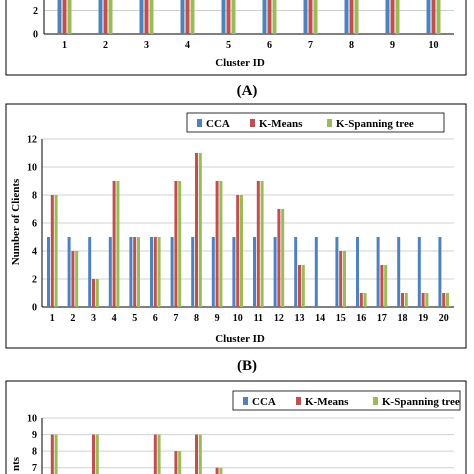 The width and height of the screenshot is (474, 474). Describe the element at coordinates (351, 45) in the screenshot. I see `panel-a-x-tick-label: 8` at that location.